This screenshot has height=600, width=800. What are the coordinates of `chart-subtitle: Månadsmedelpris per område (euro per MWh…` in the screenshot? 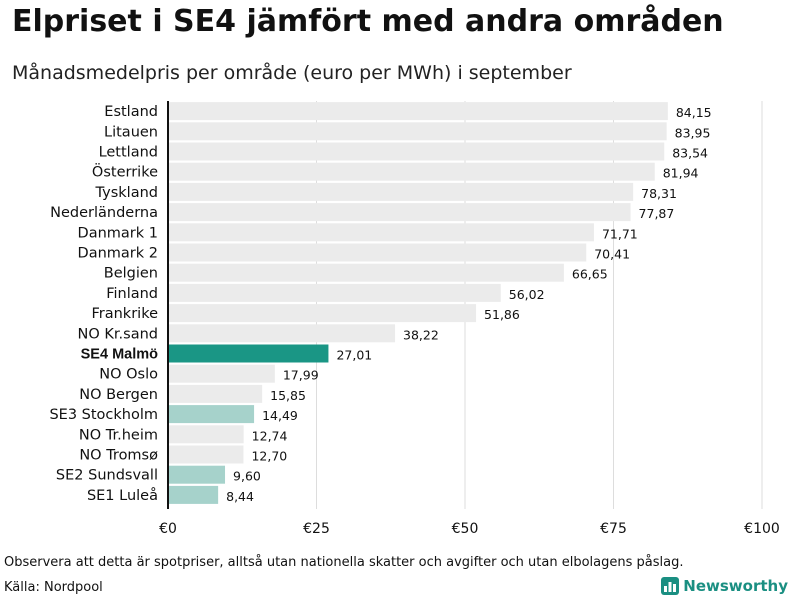 It's located at (292, 73).